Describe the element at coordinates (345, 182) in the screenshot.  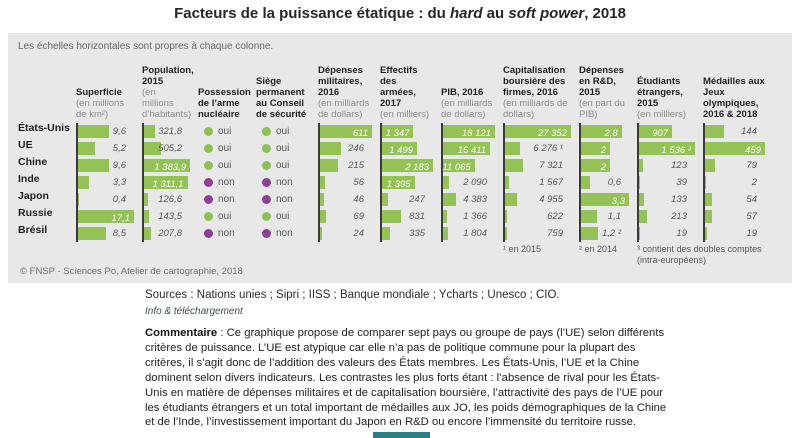
I see `bar-column-body: 611 246 215 56 46 69 24` at that location.